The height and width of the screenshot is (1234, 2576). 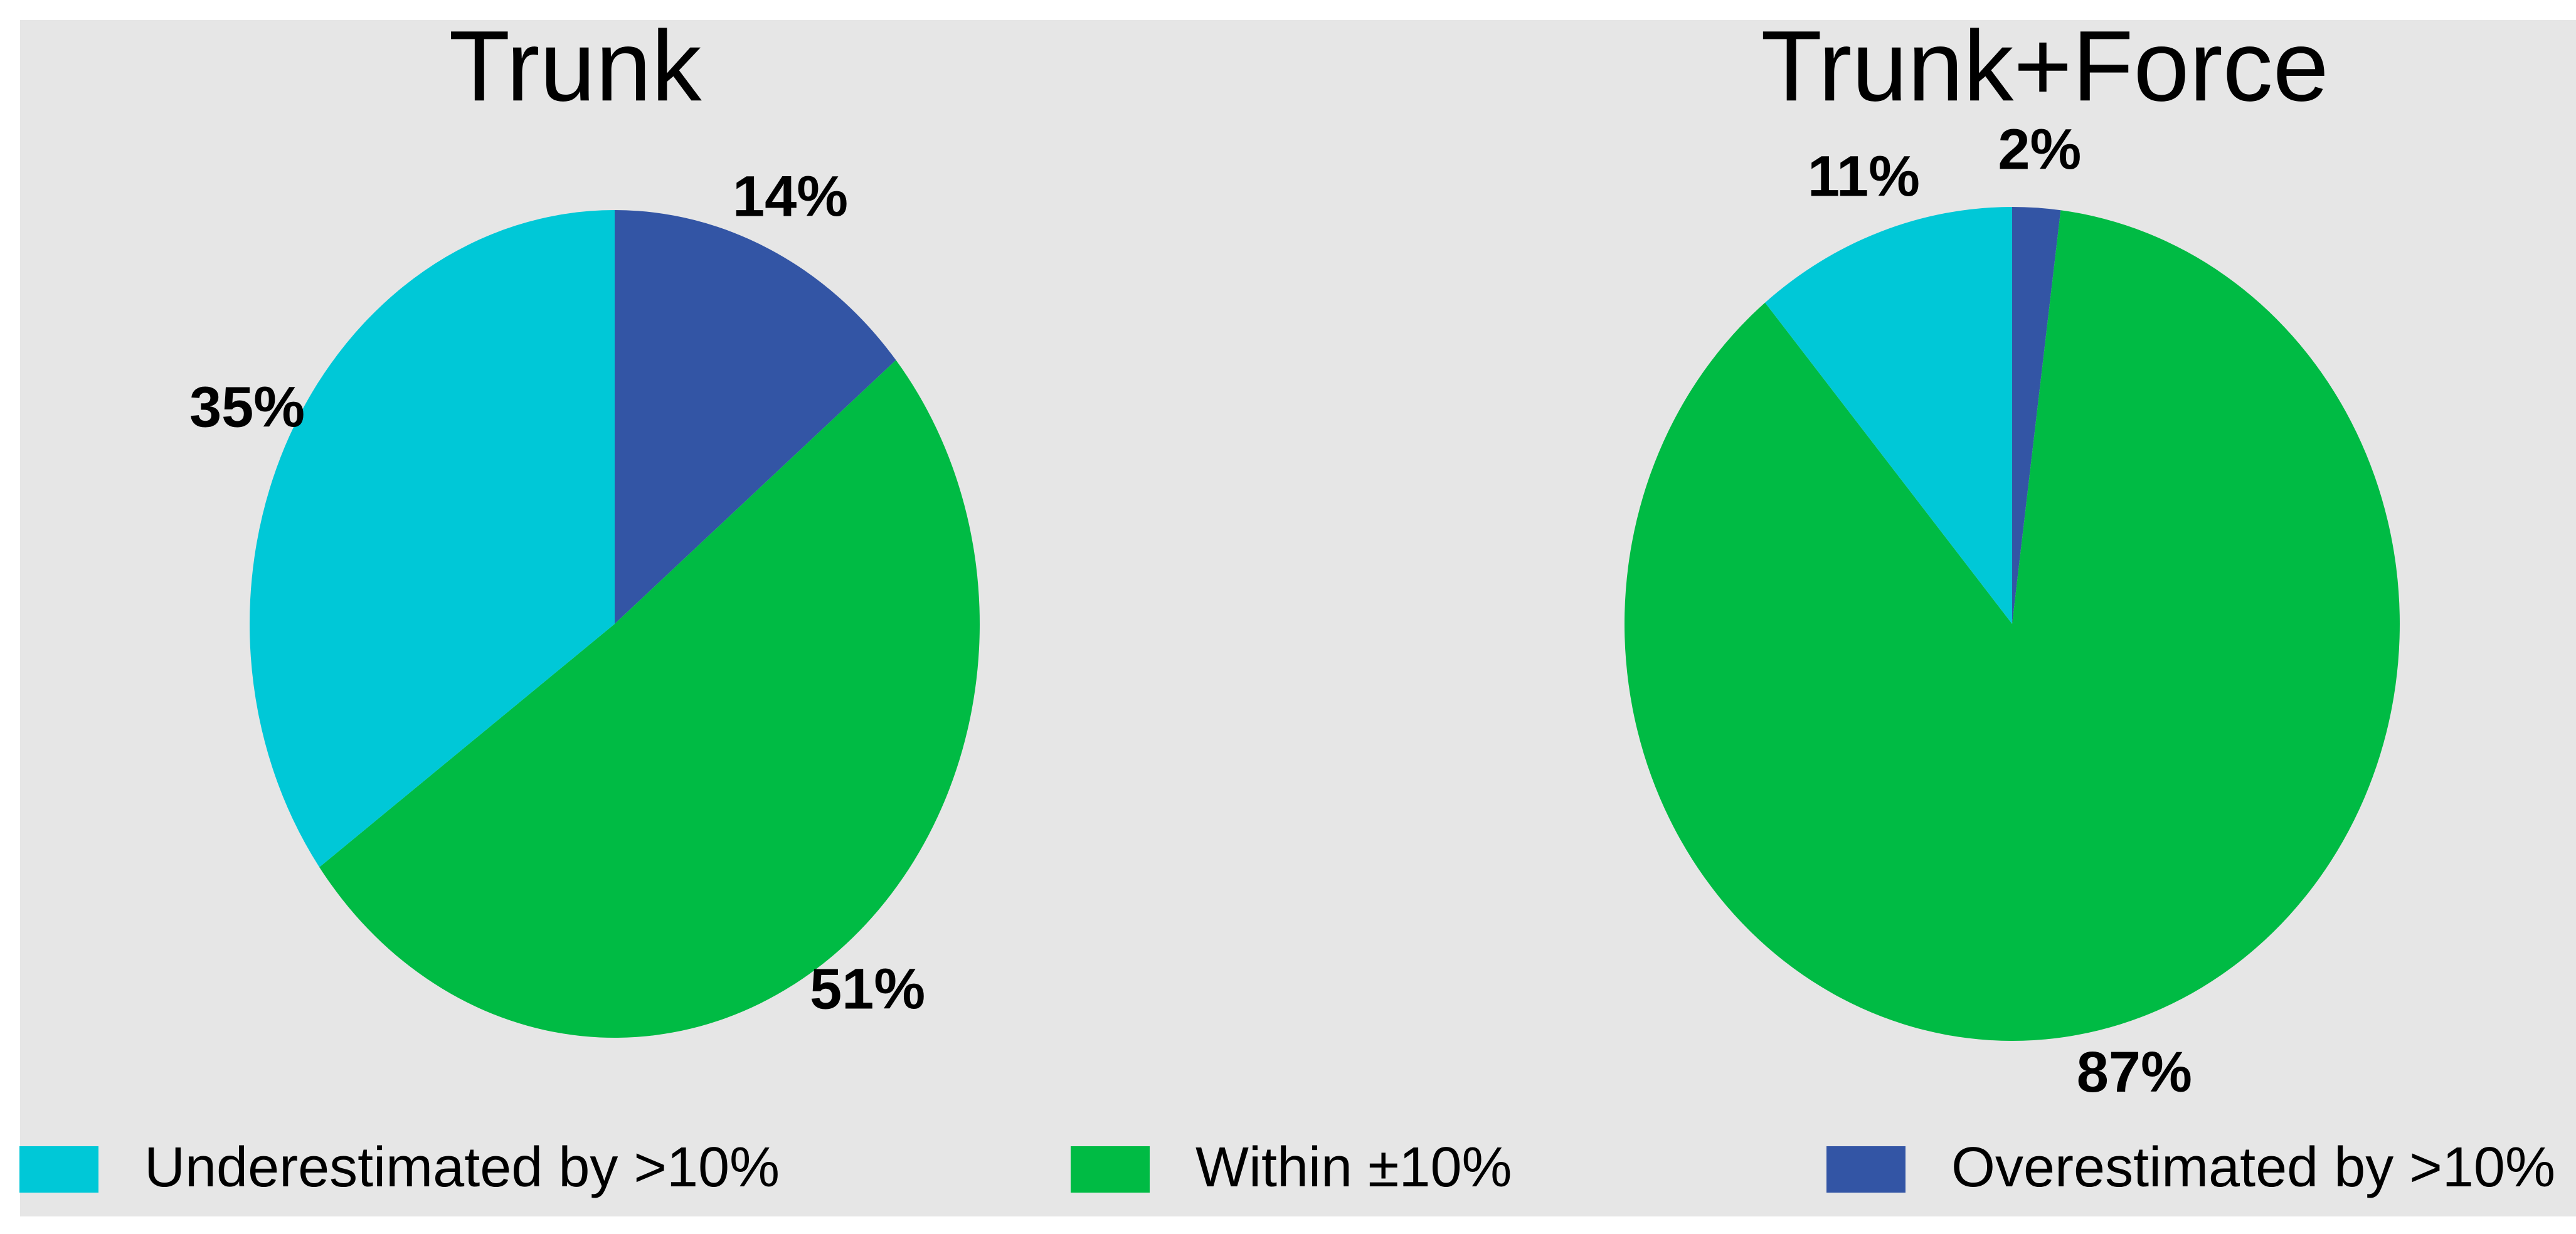 What do you see at coordinates (2039, 149) in the screenshot?
I see `value-label: 2%` at bounding box center [2039, 149].